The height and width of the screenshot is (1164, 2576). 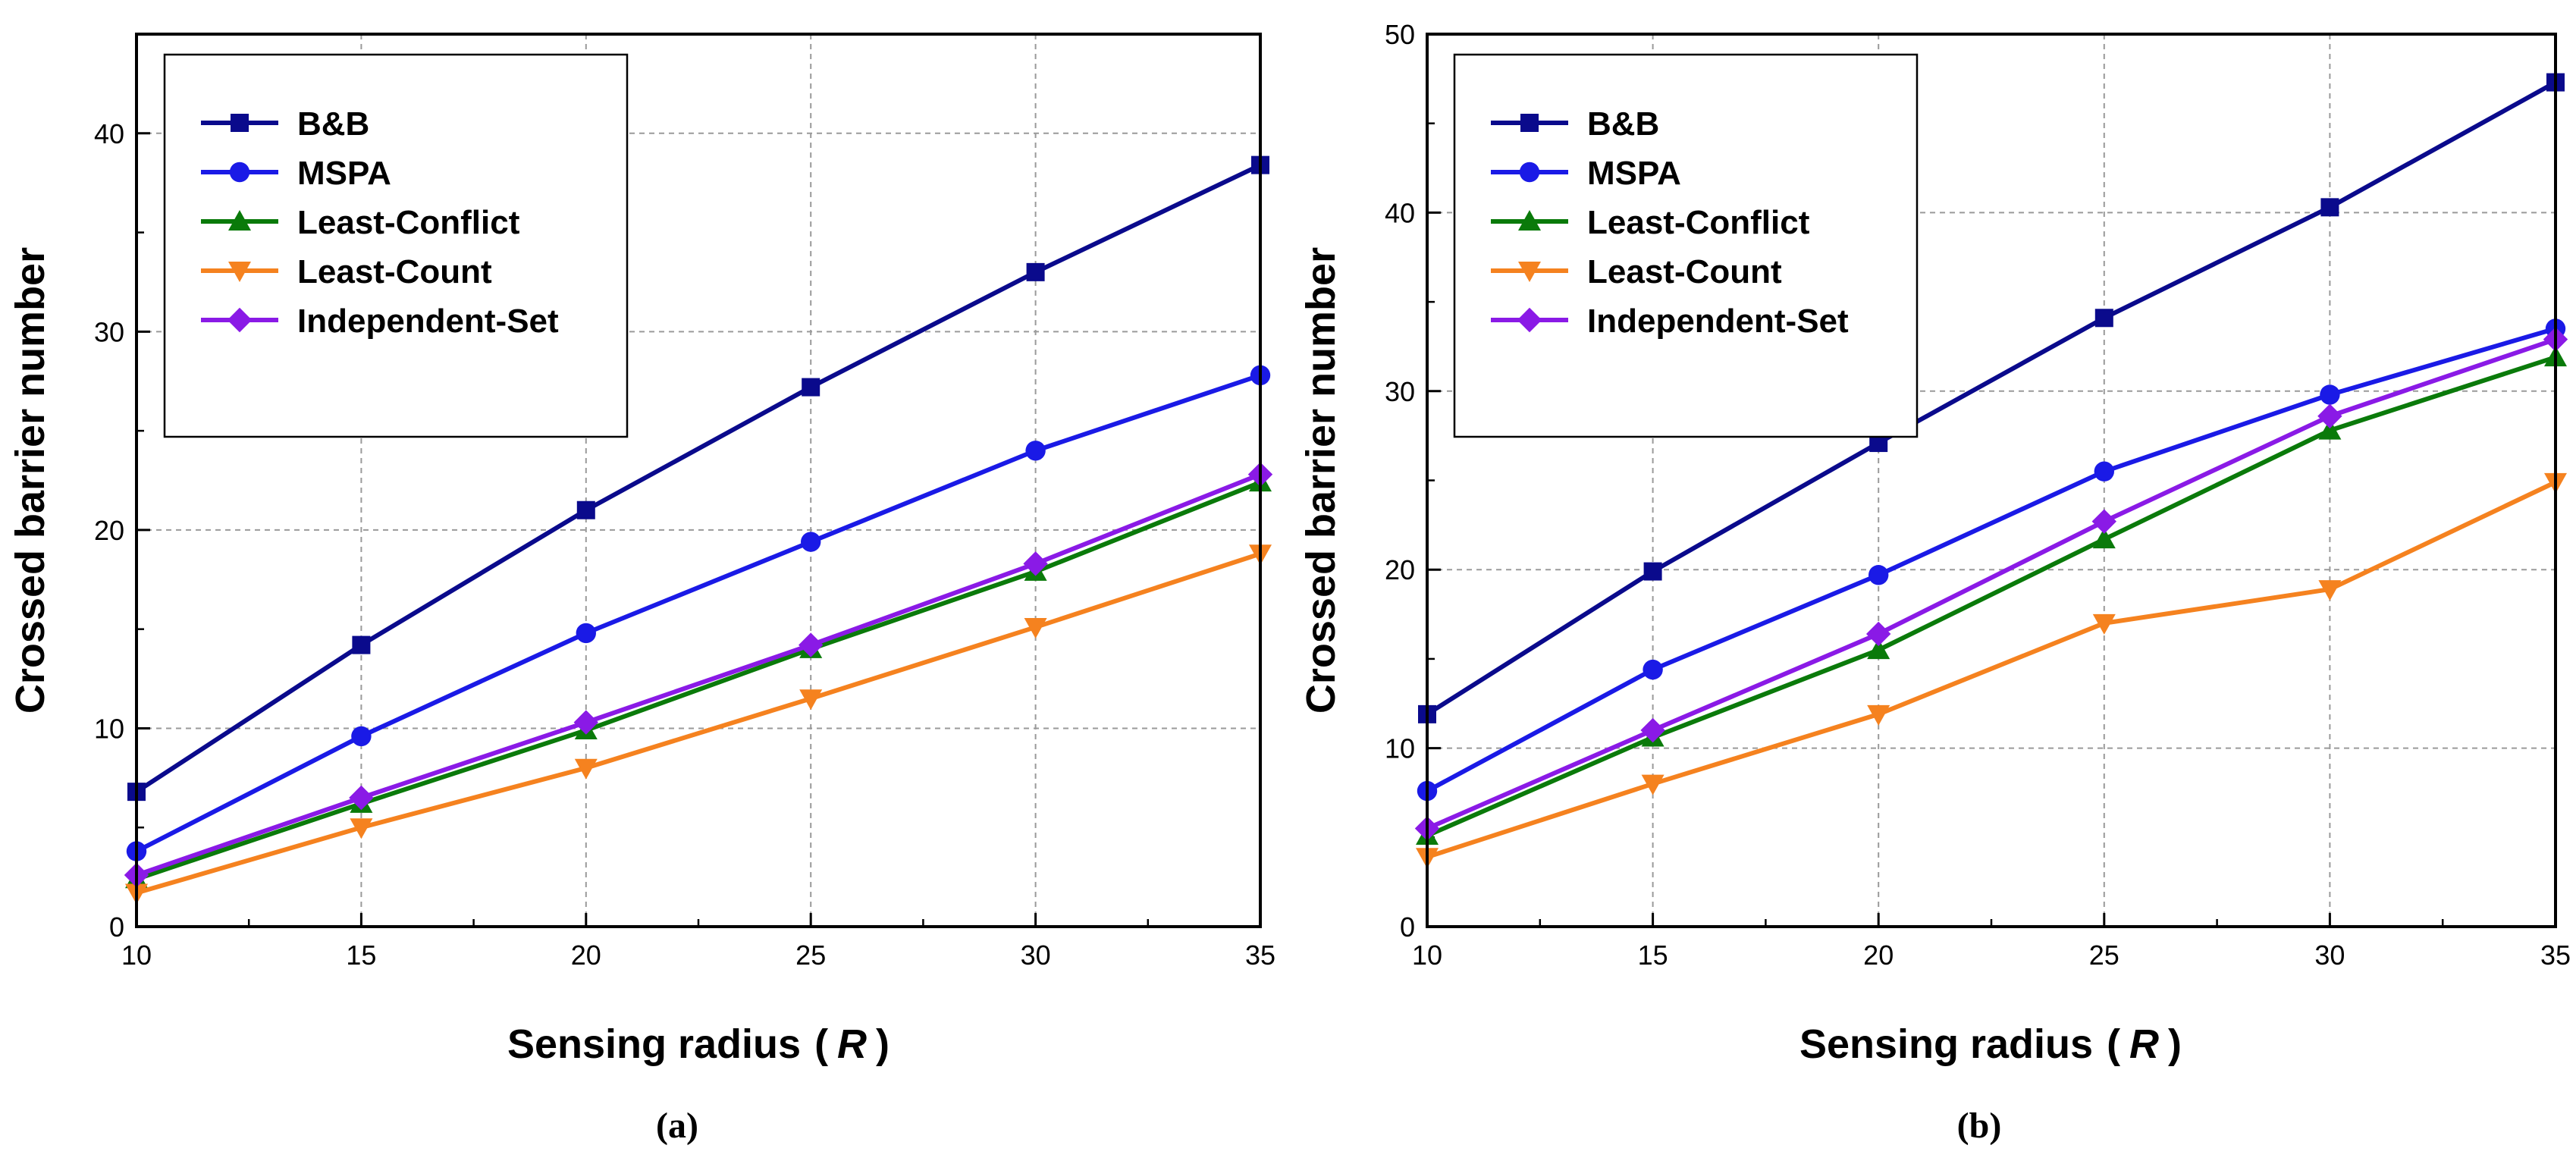 What do you see at coordinates (1684, 271) in the screenshot?
I see `legend-label: Least-Count` at bounding box center [1684, 271].